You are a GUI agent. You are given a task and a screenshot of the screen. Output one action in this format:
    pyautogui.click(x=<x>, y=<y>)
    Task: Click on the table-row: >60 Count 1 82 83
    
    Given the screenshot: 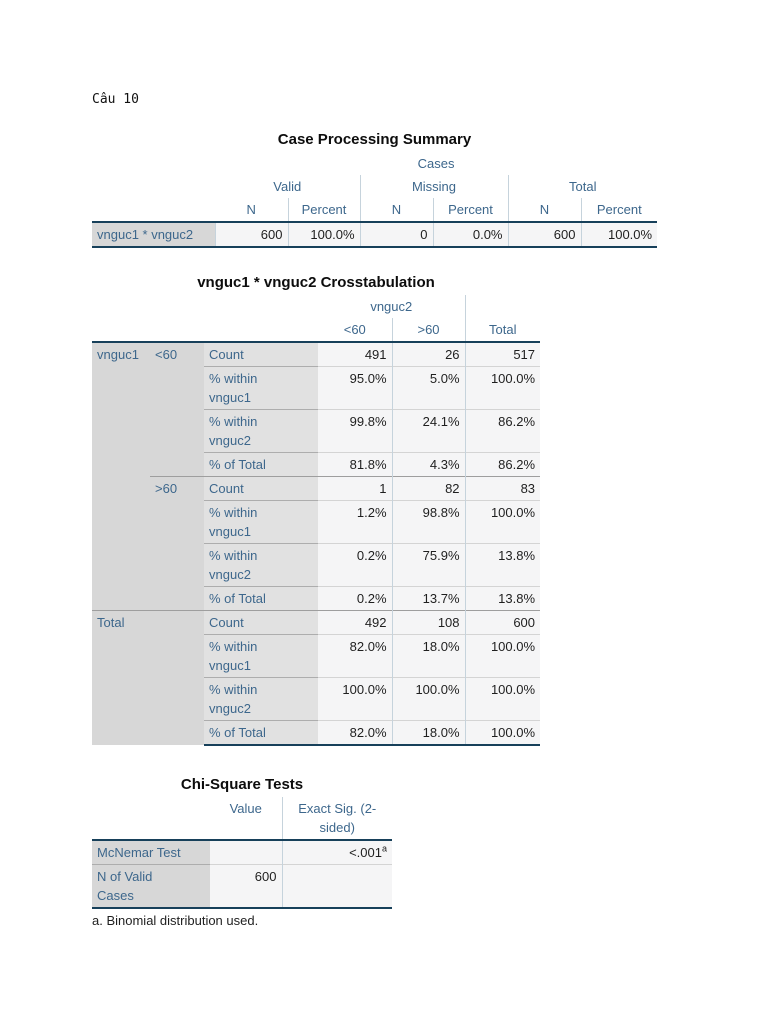 What is the action you would take?
    pyautogui.click(x=316, y=543)
    